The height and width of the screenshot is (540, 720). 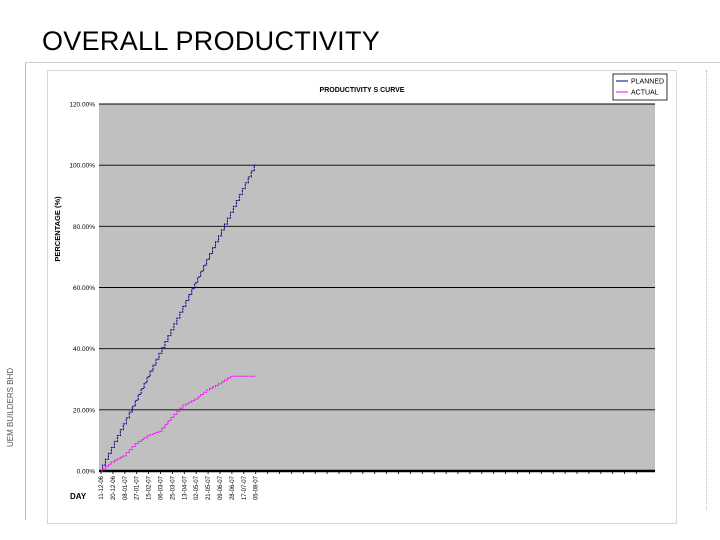 What do you see at coordinates (178, 423) in the screenshot?
I see `series-line-actual` at bounding box center [178, 423].